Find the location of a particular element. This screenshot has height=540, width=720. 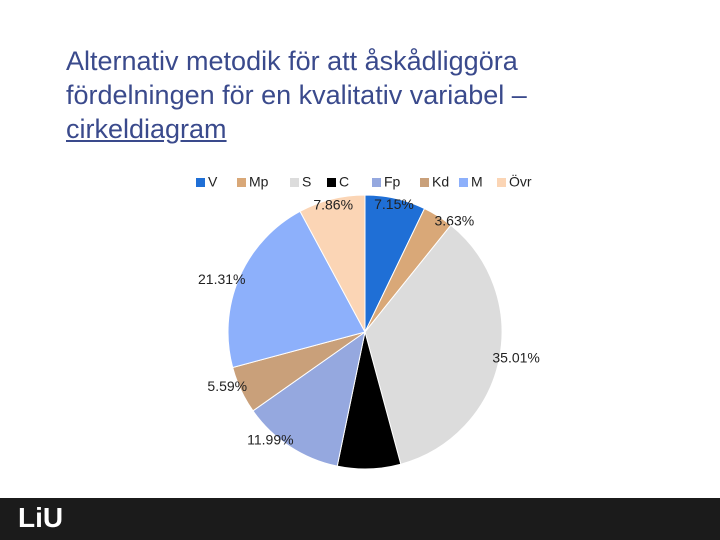

title-link: cirkeldiagram is located at coordinates (146, 129).